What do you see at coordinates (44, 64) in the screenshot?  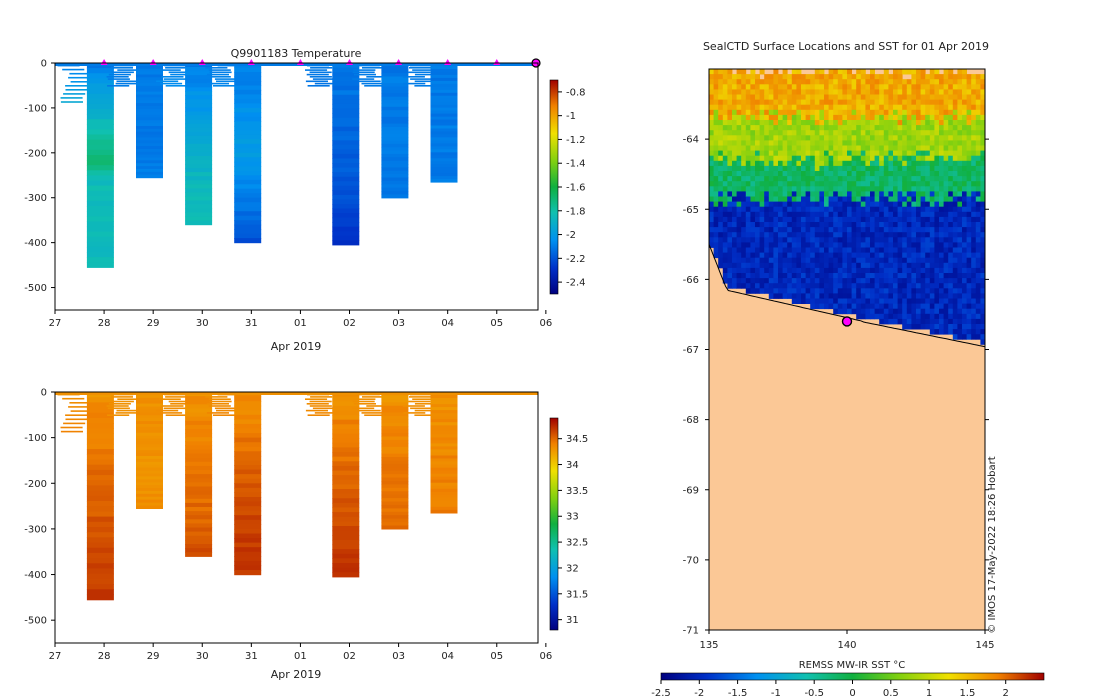 I see `y-tick-label: 0` at bounding box center [44, 64].